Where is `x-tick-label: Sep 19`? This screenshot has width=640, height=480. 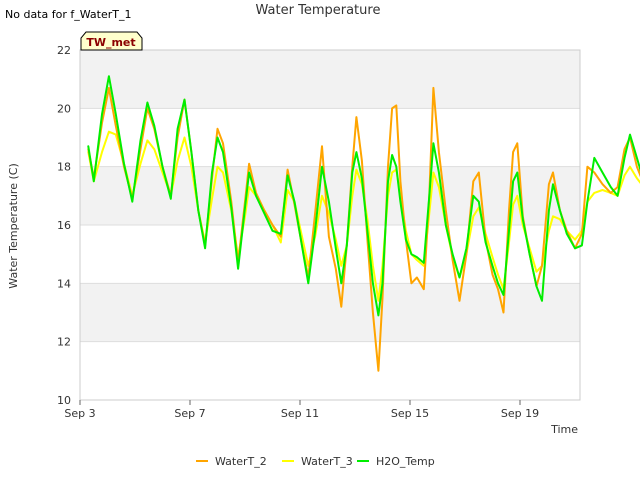 x-tick-label: Sep 19 is located at coordinates (520, 413).